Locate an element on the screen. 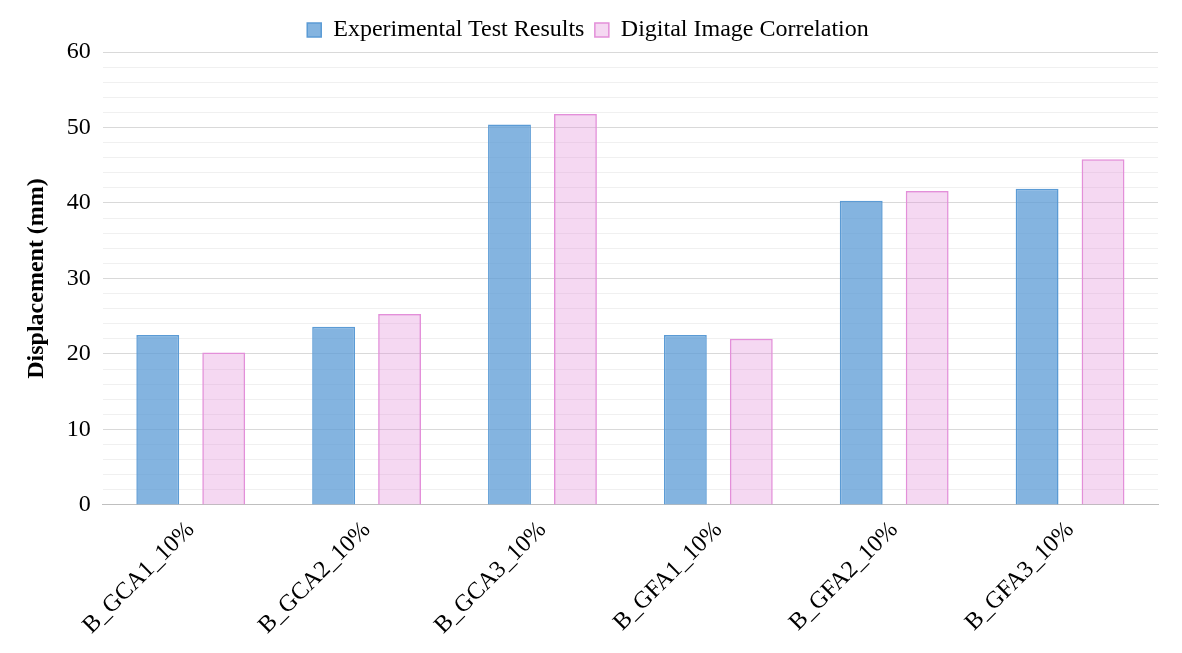 This screenshot has height=653, width=1182. legend-label: Digital Image Correlation is located at coordinates (744, 28).